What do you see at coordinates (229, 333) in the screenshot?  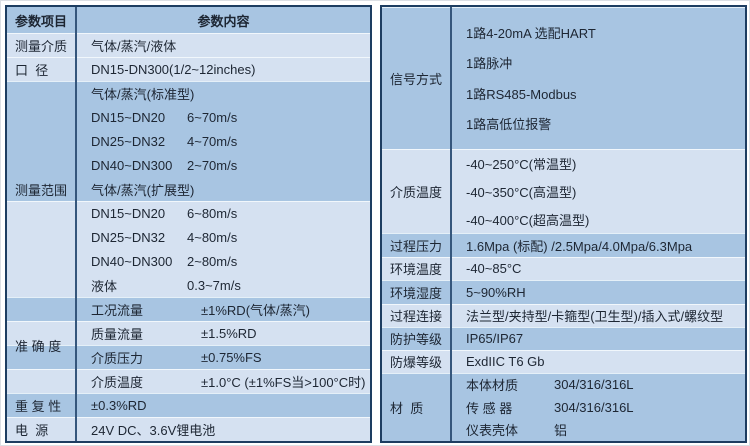 I see `spec-value: ±1.5%RD` at bounding box center [229, 333].